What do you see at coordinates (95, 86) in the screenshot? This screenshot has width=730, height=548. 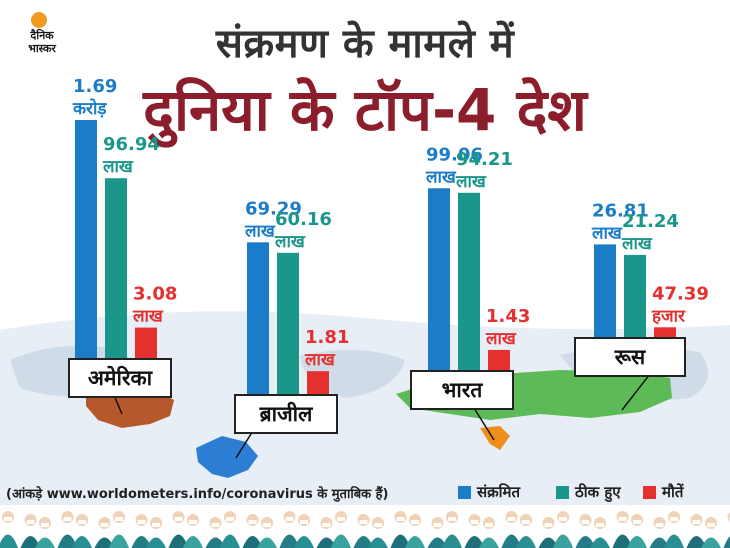 I see `value-label-america-infected: 1.69` at bounding box center [95, 86].